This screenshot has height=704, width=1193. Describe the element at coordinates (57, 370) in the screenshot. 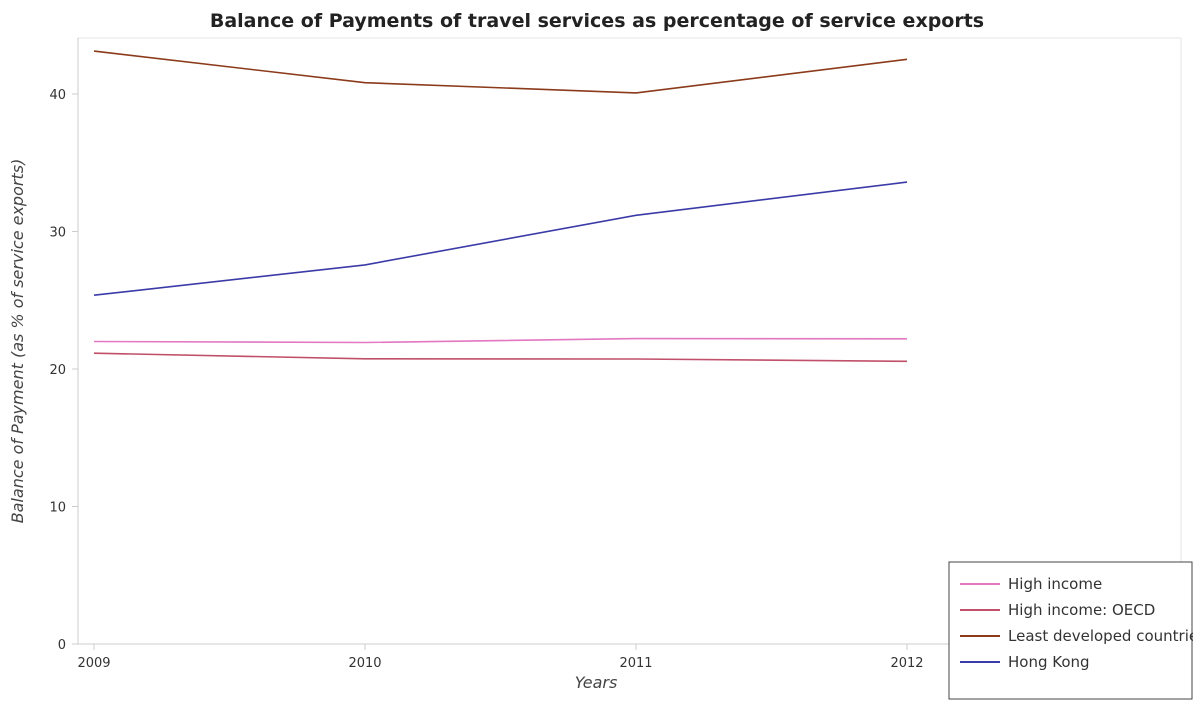

I see `y-tick-label: 20` at that location.